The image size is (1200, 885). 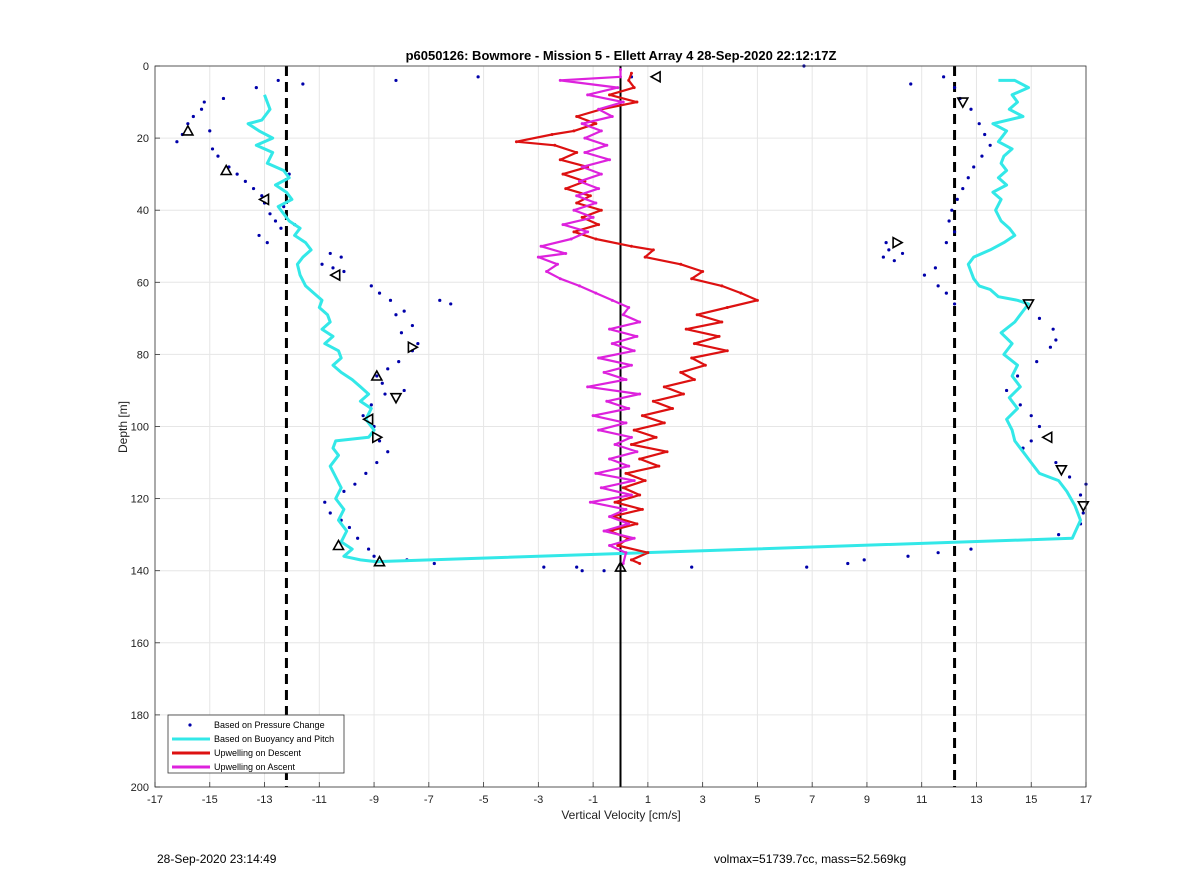 I want to click on x-tick-label: 5, so click(x=757, y=800).